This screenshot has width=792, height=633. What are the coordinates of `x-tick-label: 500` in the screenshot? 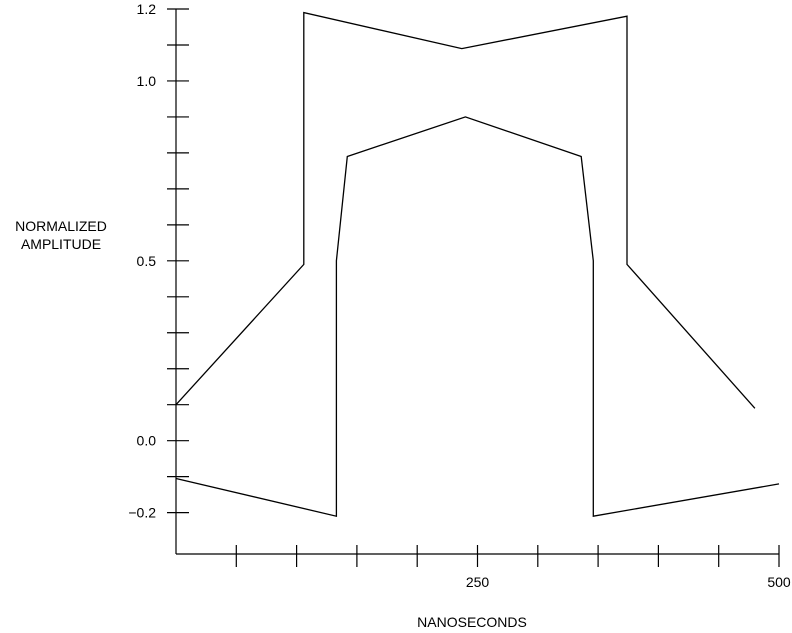 It's located at (779, 582).